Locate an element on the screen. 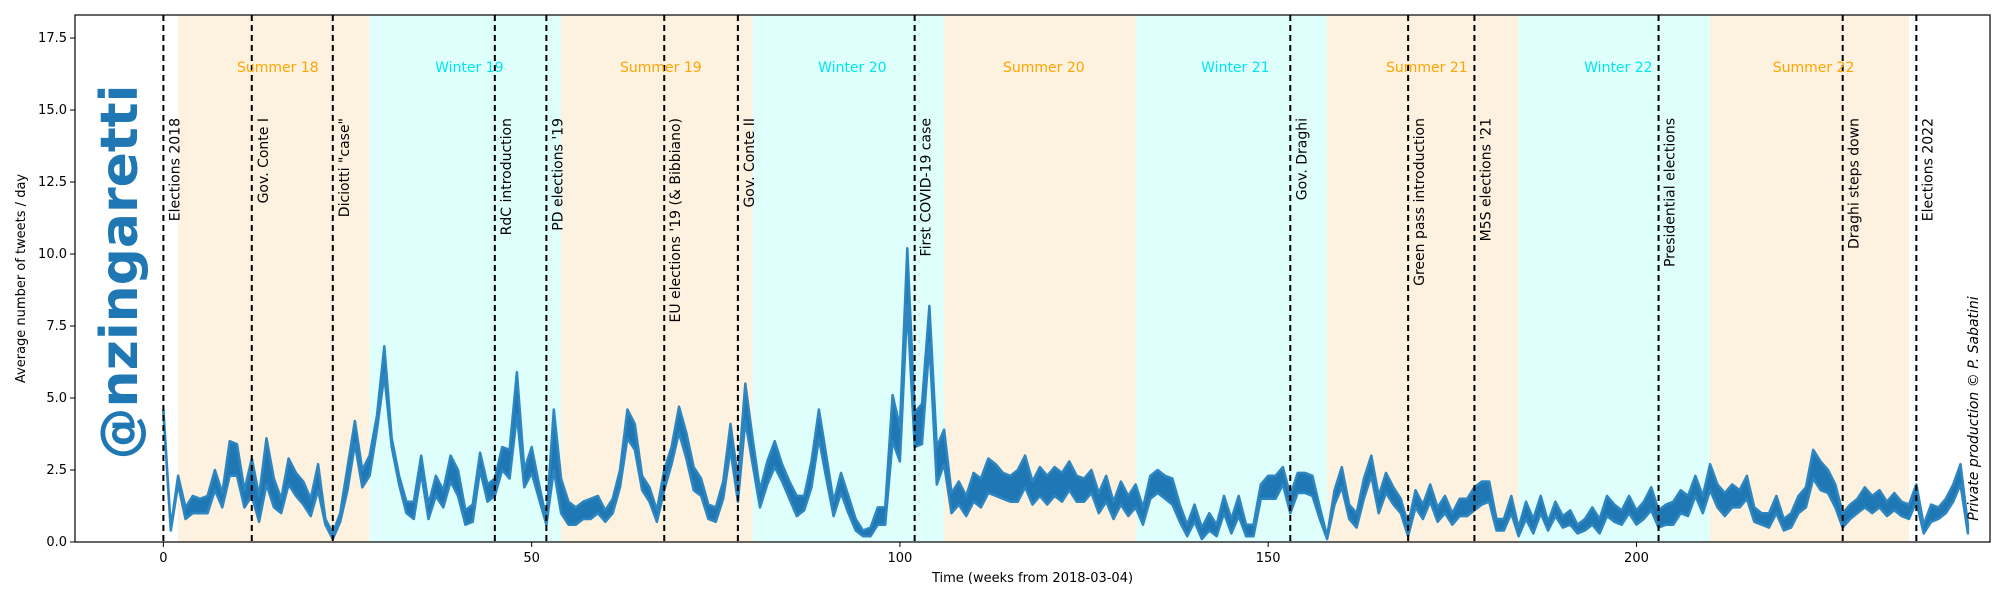 Image resolution: width=2000 pixels, height=600 pixels. y-tick-label: 5.0 is located at coordinates (56, 398).